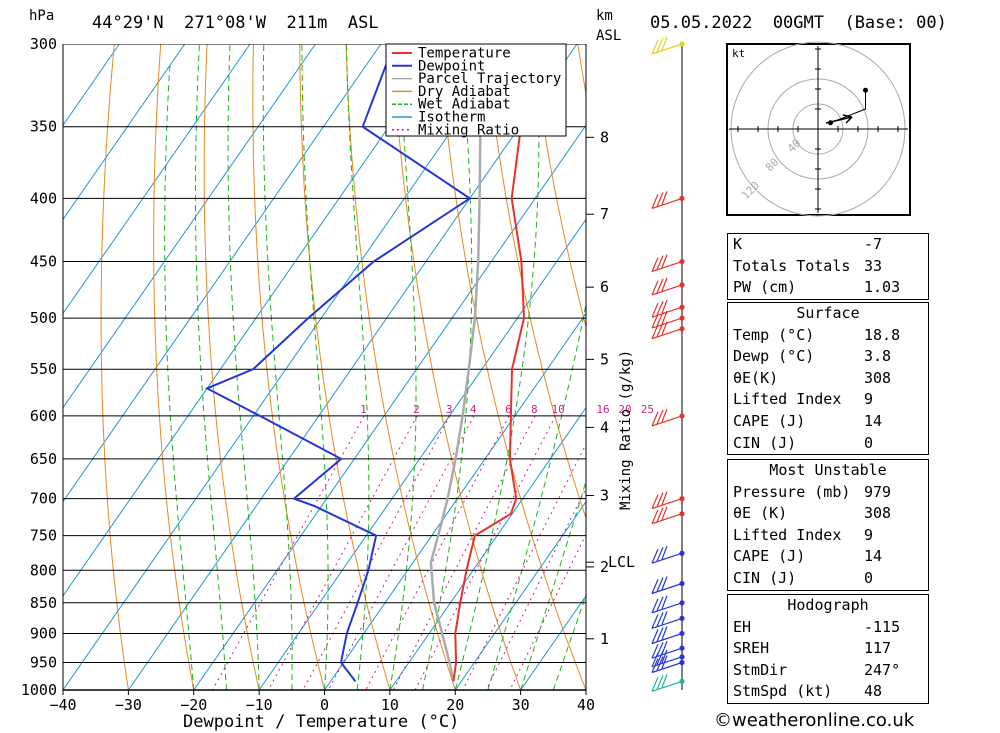 This screenshot has height=733, width=1000. What do you see at coordinates (626, 430) in the screenshot?
I see `mixing-ratio-axis-title: Mixing Ratio (g/kg)` at bounding box center [626, 430].